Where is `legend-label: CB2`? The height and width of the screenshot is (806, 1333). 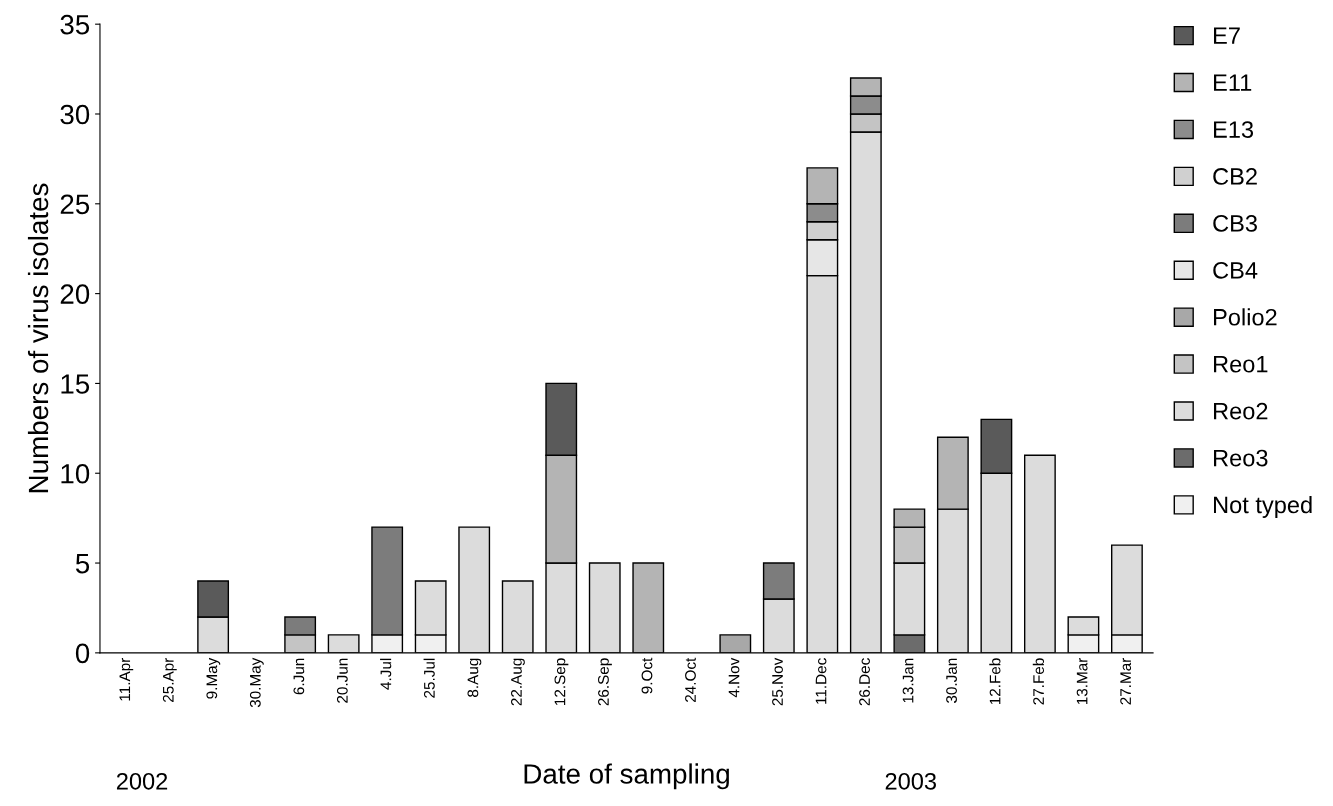 legend-label: CB2 is located at coordinates (1235, 176).